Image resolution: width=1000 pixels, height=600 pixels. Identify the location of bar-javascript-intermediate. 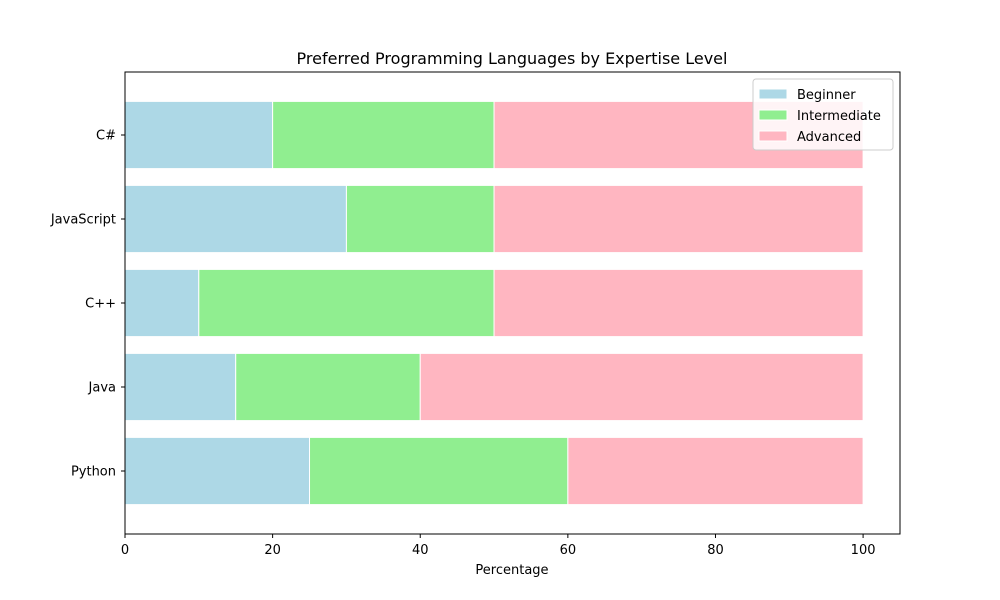
(420, 219).